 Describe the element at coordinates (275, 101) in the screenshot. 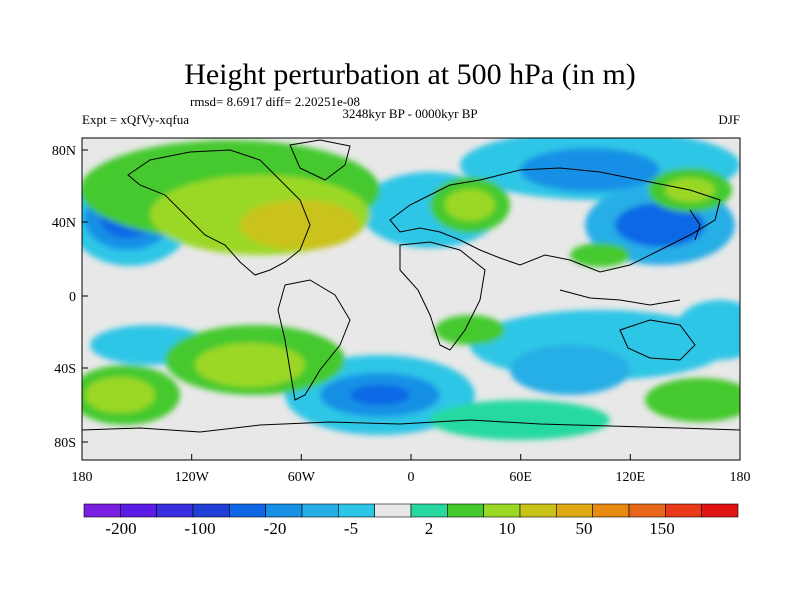

I see `stats-text: rmsd= 8.6917 diff= 2.20251e-08` at that location.